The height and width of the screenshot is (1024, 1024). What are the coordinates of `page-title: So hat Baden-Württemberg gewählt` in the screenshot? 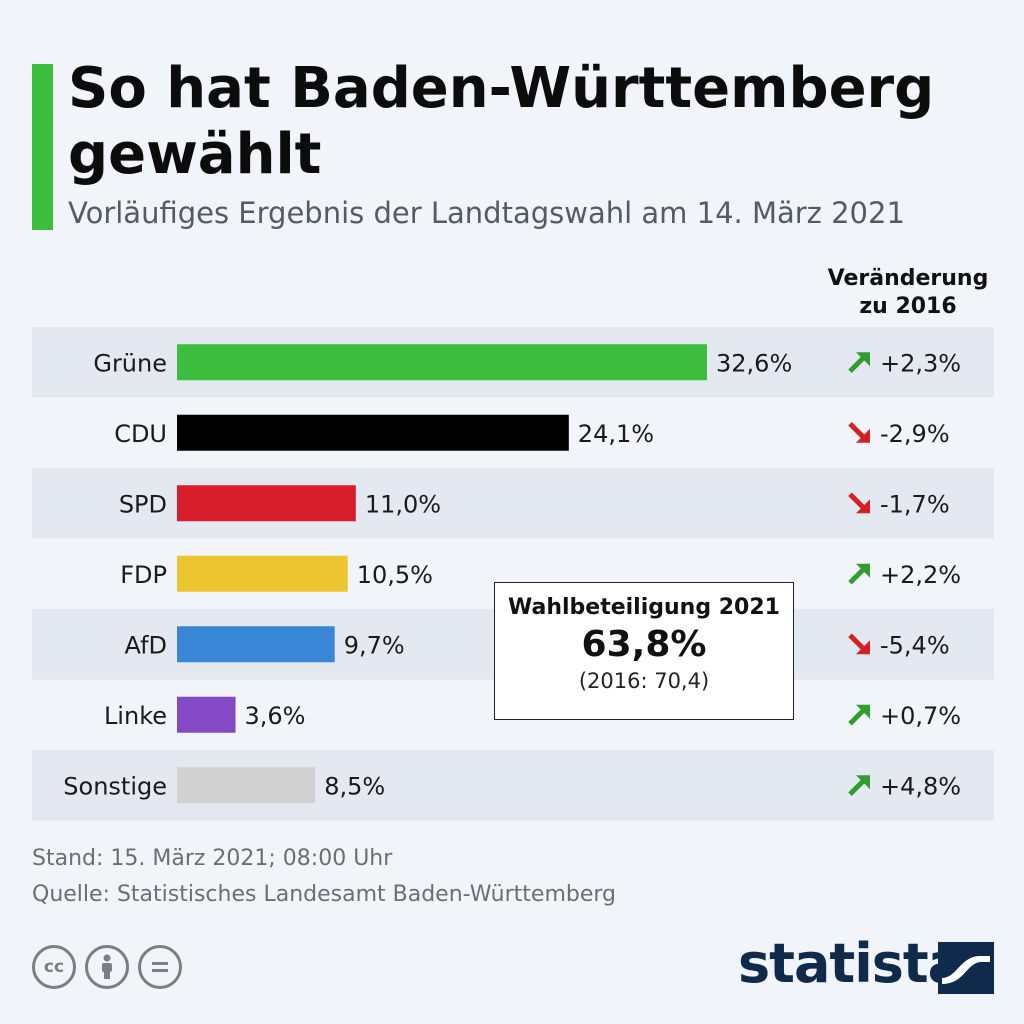 It's located at (501, 121).